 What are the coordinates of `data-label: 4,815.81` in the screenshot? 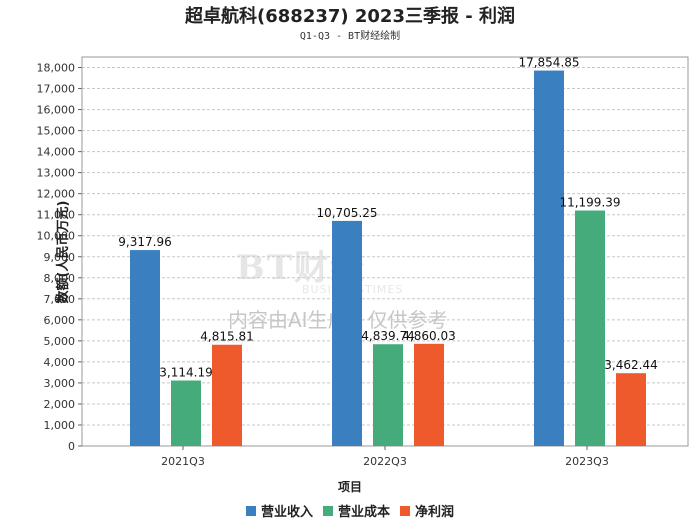 It's located at (226, 337).